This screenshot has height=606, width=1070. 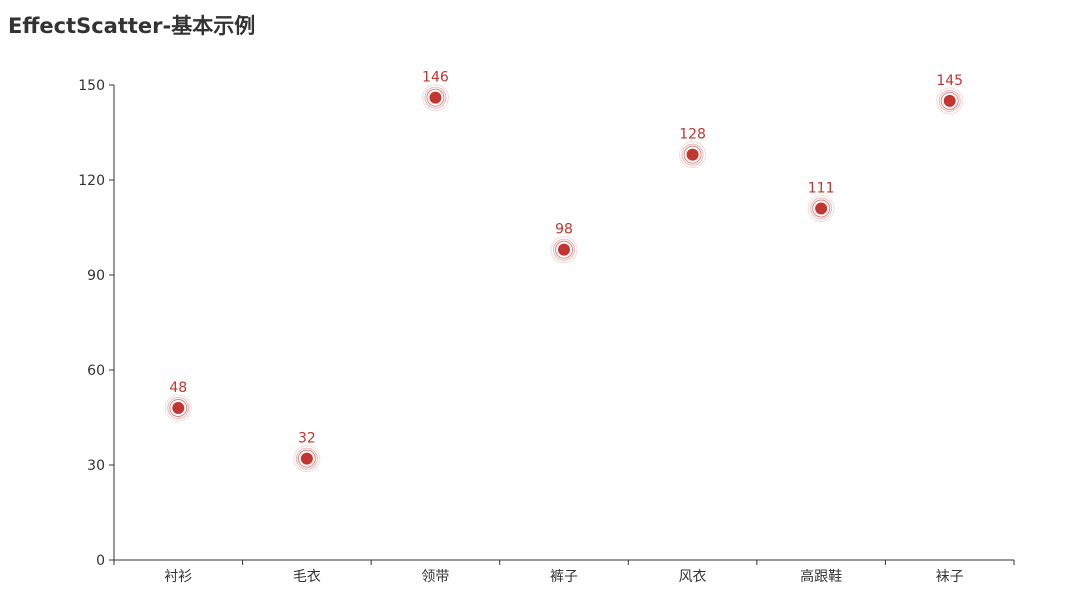 I want to click on data-point: 128, so click(x=693, y=148).